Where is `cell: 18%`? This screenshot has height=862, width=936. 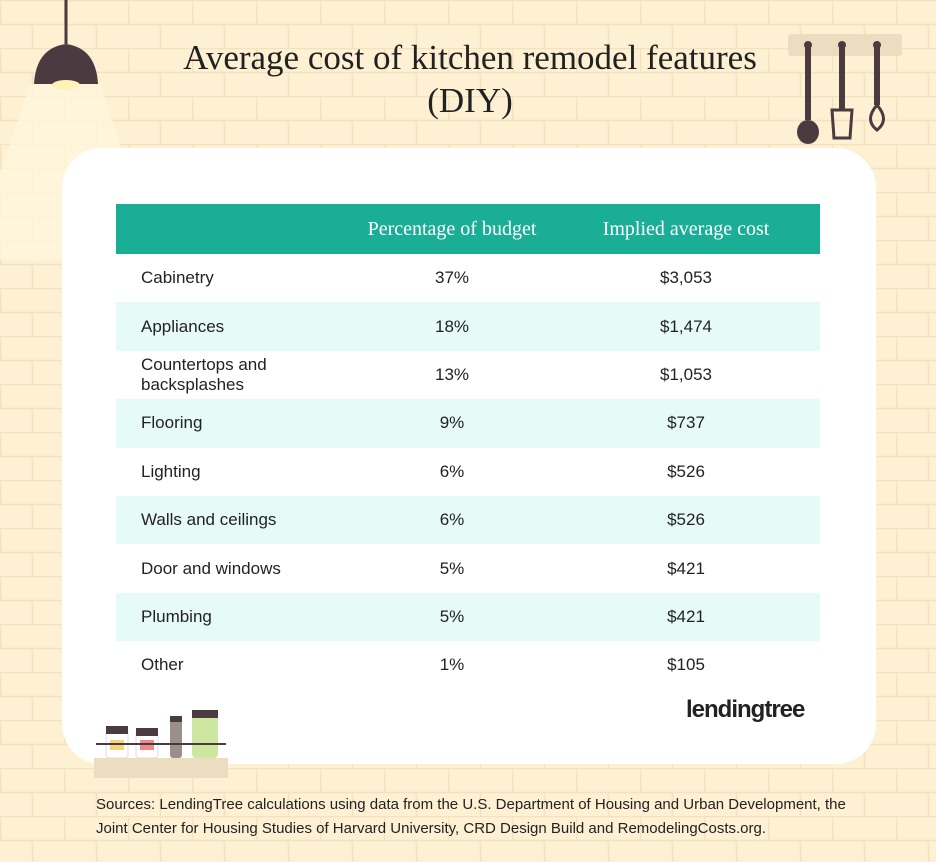
cell: 18% is located at coordinates (452, 326).